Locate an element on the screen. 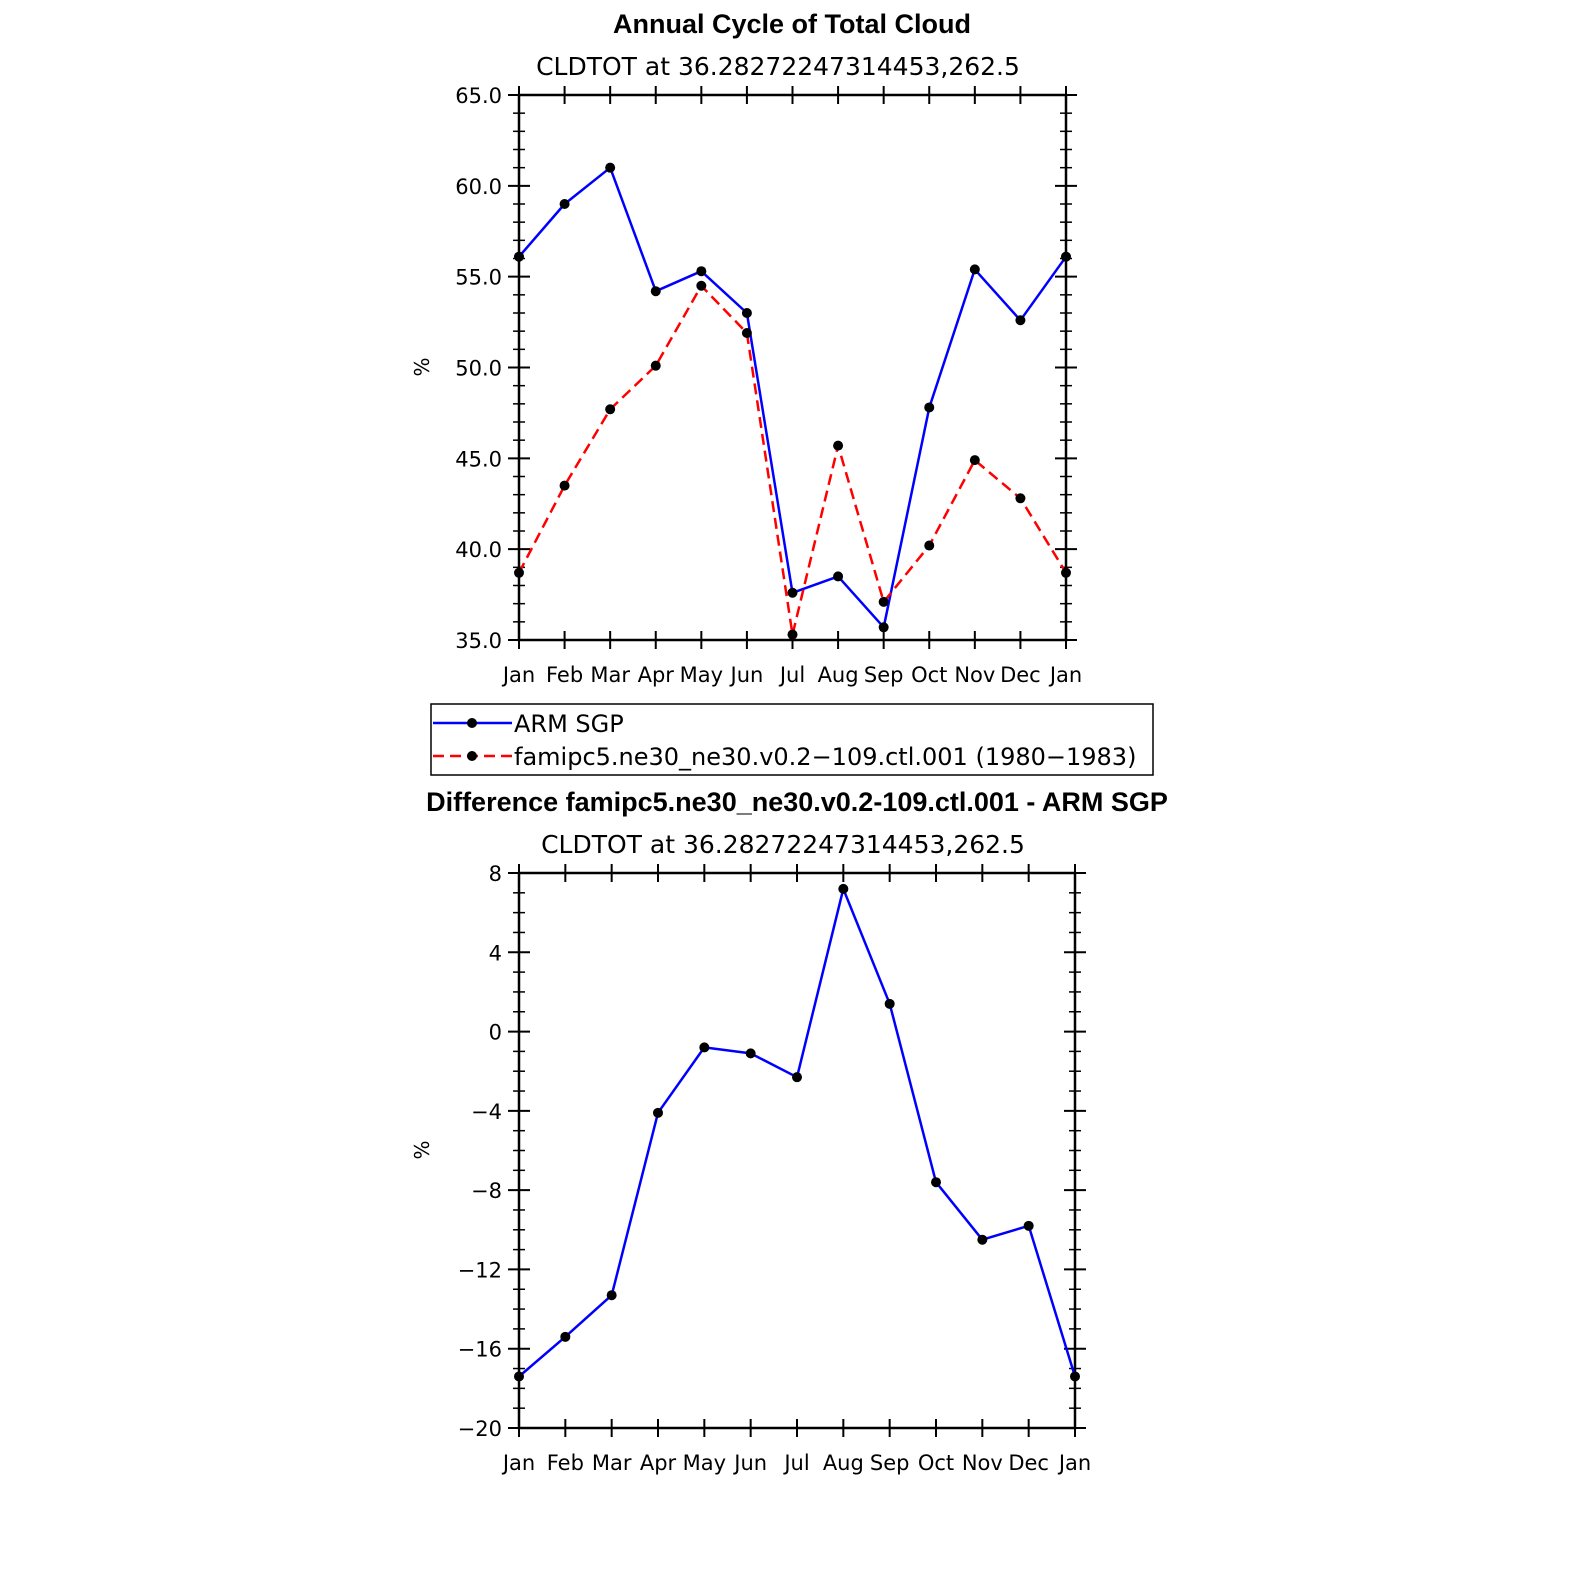  top-x-tick-label: Aug is located at coordinates (838, 675).